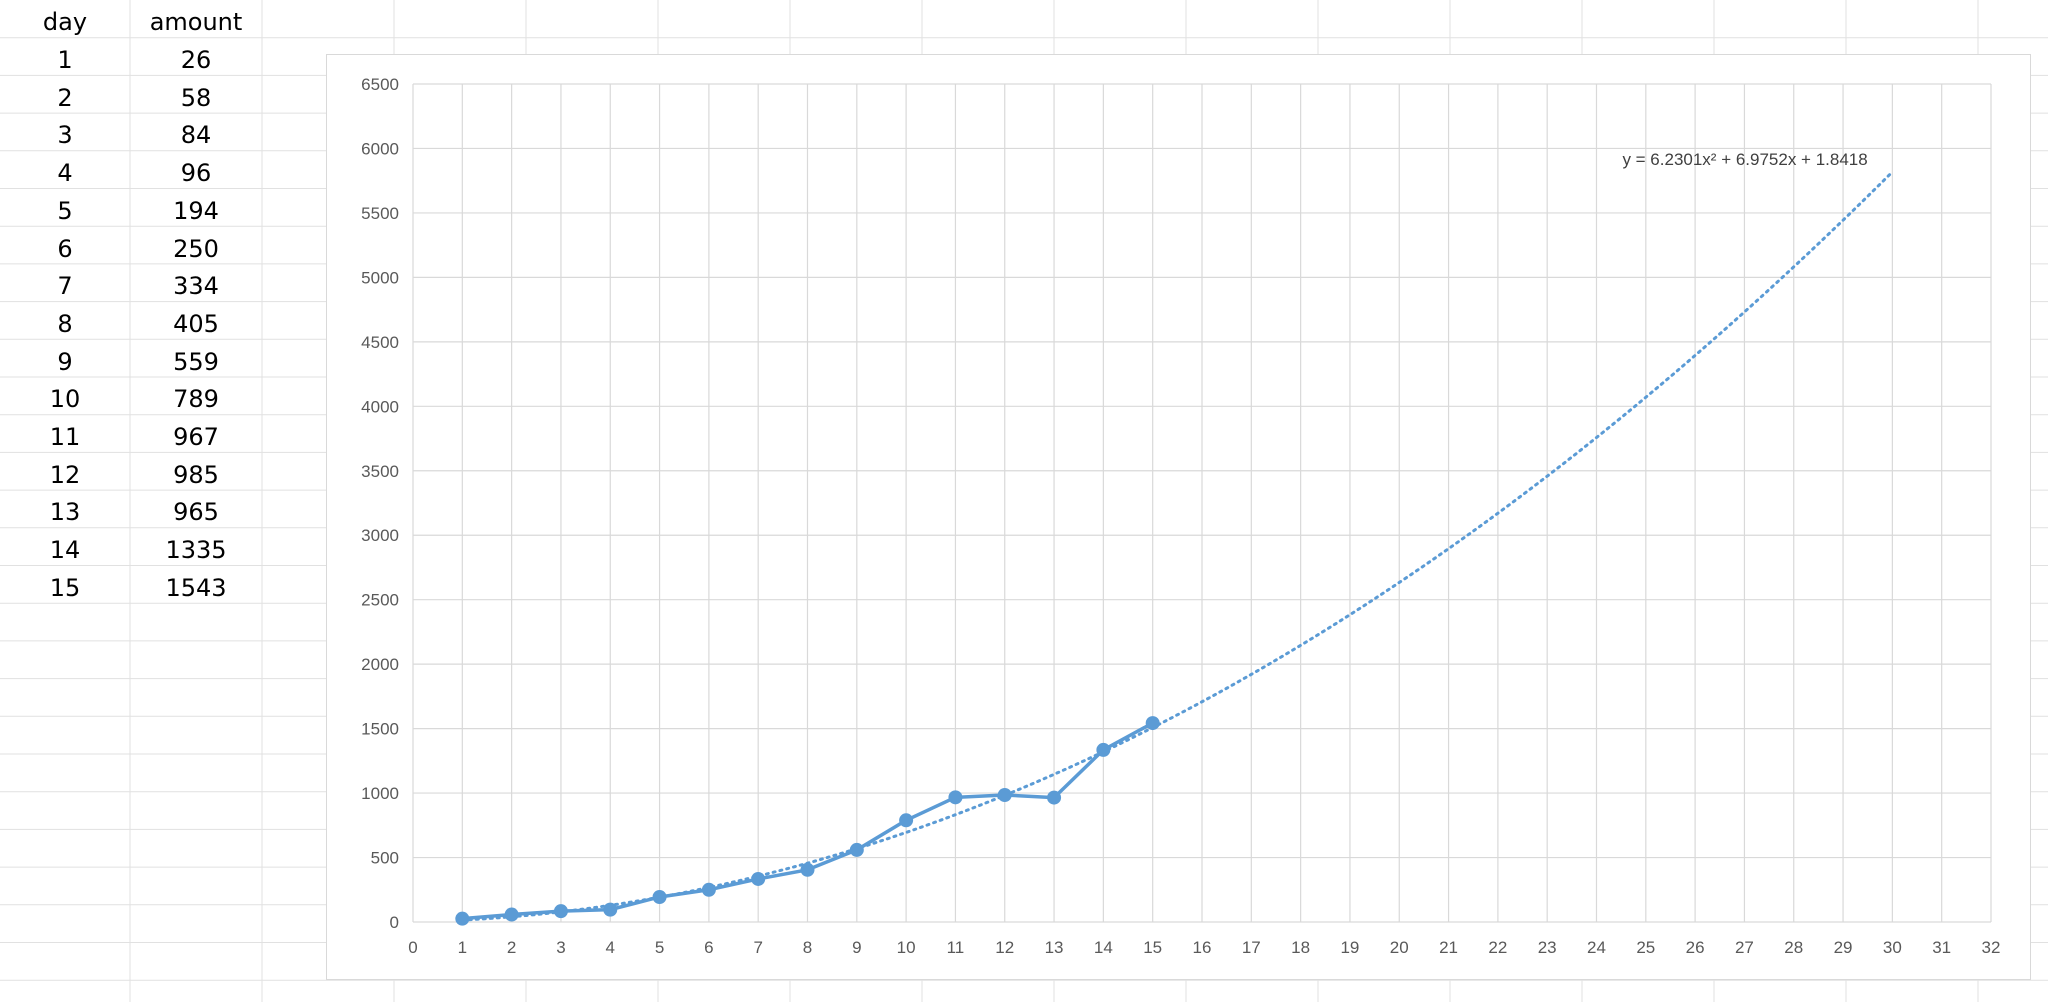  I want to click on y-tick-label: 5500, so click(380, 213).